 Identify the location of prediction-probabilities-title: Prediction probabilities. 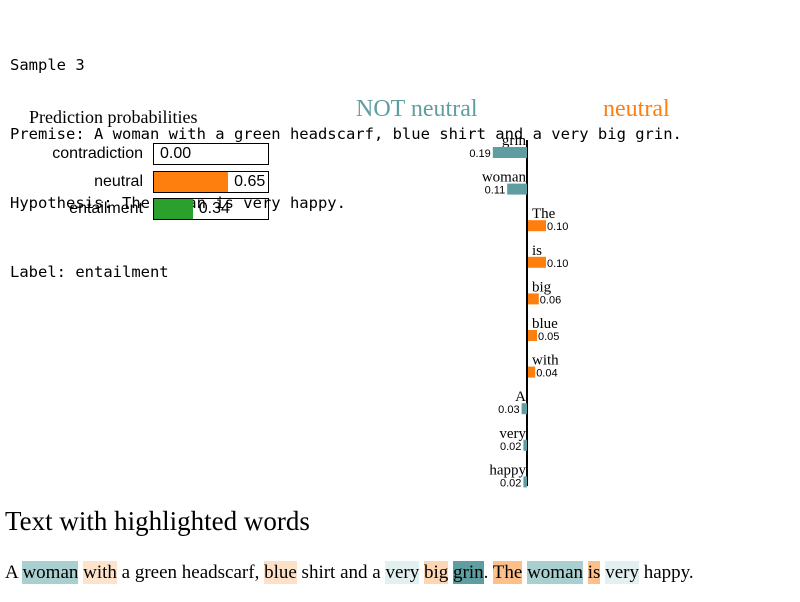
(113, 117).